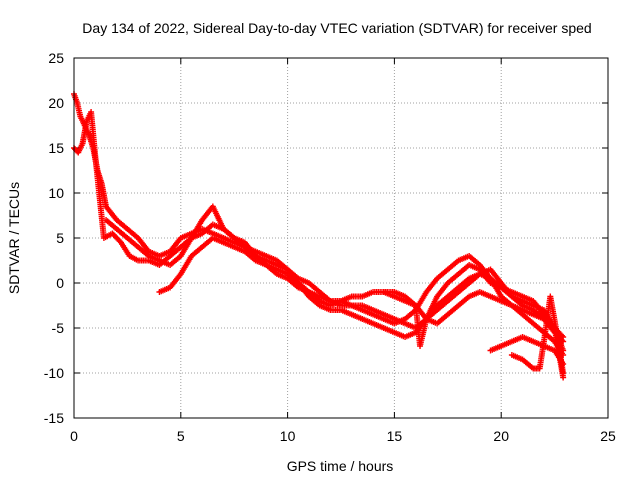 The width and height of the screenshot is (640, 480). I want to click on y-tick-label: -15, so click(54, 418).